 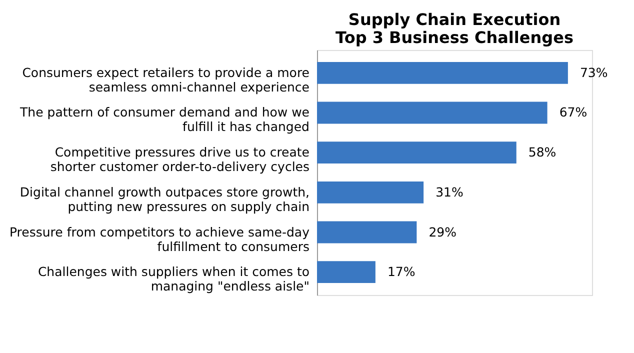 I want to click on y-tick-label: Pressure from competitors to achieve same-day fulfillment to consumers, so click(x=159, y=239).